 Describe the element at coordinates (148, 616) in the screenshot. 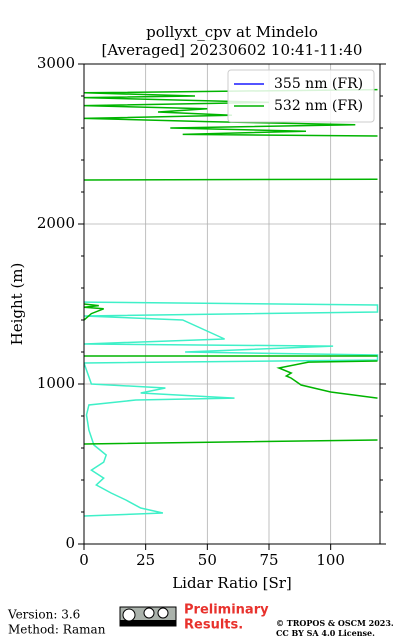

I see `cc-logo` at that location.